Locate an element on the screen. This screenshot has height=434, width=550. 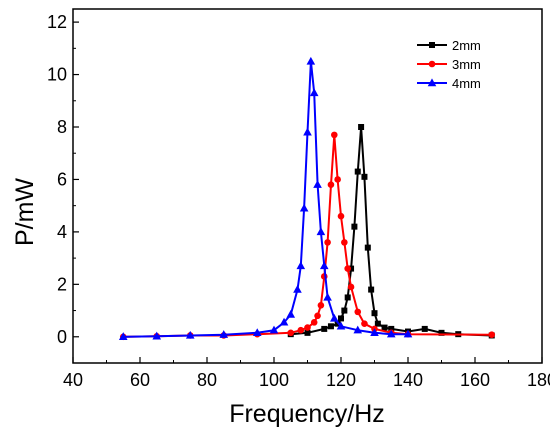
legend-label: 3mm is located at coordinates (466, 64).